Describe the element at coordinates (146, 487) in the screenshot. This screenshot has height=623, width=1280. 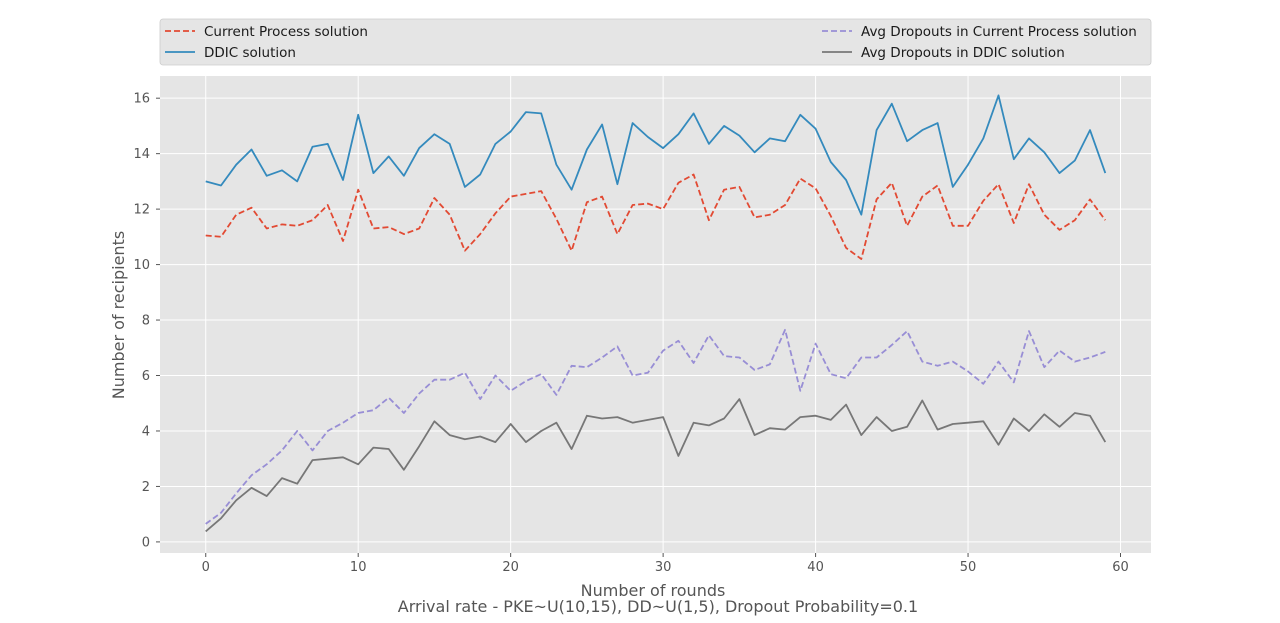
I see `y-tick-label: 2` at that location.